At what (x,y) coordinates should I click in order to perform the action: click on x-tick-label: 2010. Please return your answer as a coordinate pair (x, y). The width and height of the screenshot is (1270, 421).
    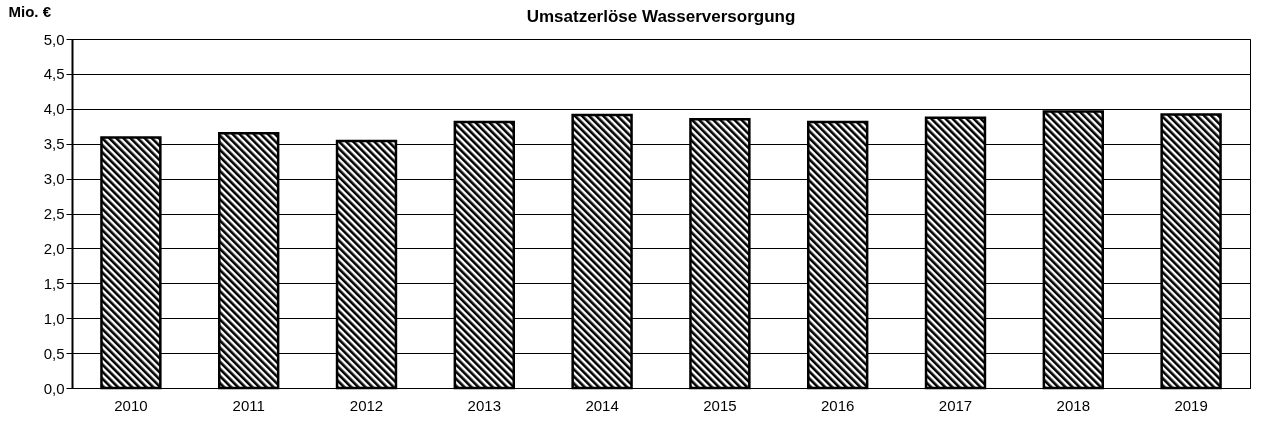
    Looking at the image, I should click on (131, 405).